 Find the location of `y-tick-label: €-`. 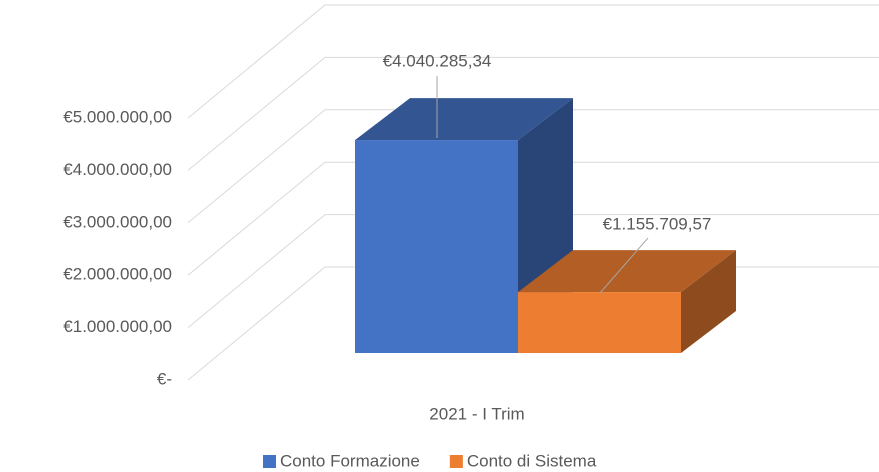

y-tick-label: €- is located at coordinates (164, 378).